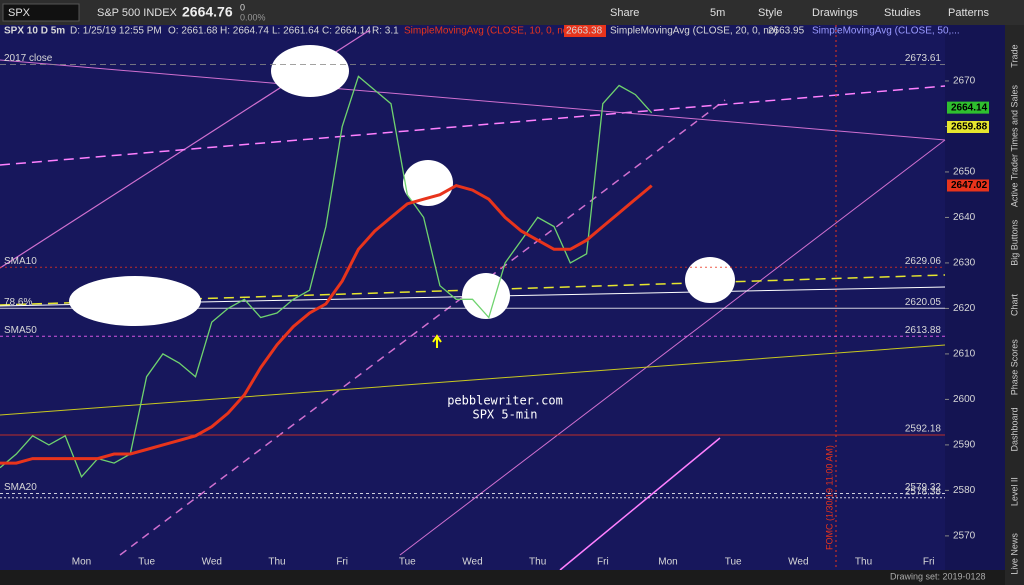 The width and height of the screenshot is (1024, 585). I want to click on study: SimpleMovingAvg (CLOSE, 10, 0, no), so click(488, 31).